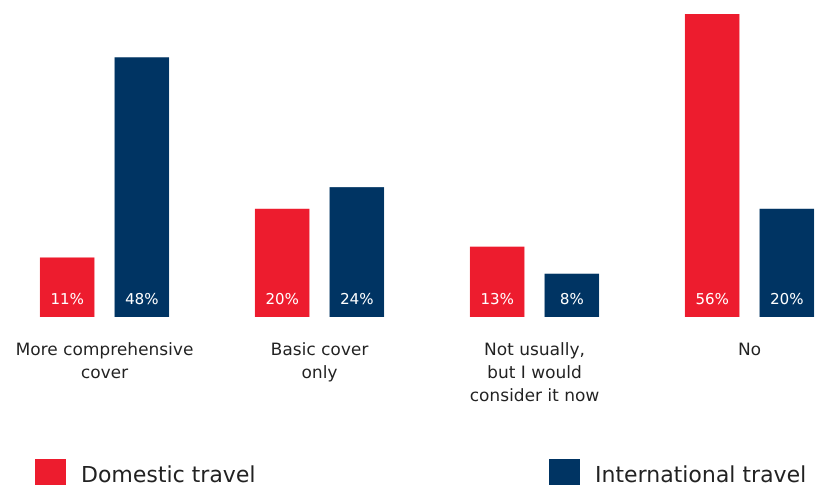 This screenshot has width=825, height=486. What do you see at coordinates (67, 299) in the screenshot?
I see `data-label: 11%` at bounding box center [67, 299].